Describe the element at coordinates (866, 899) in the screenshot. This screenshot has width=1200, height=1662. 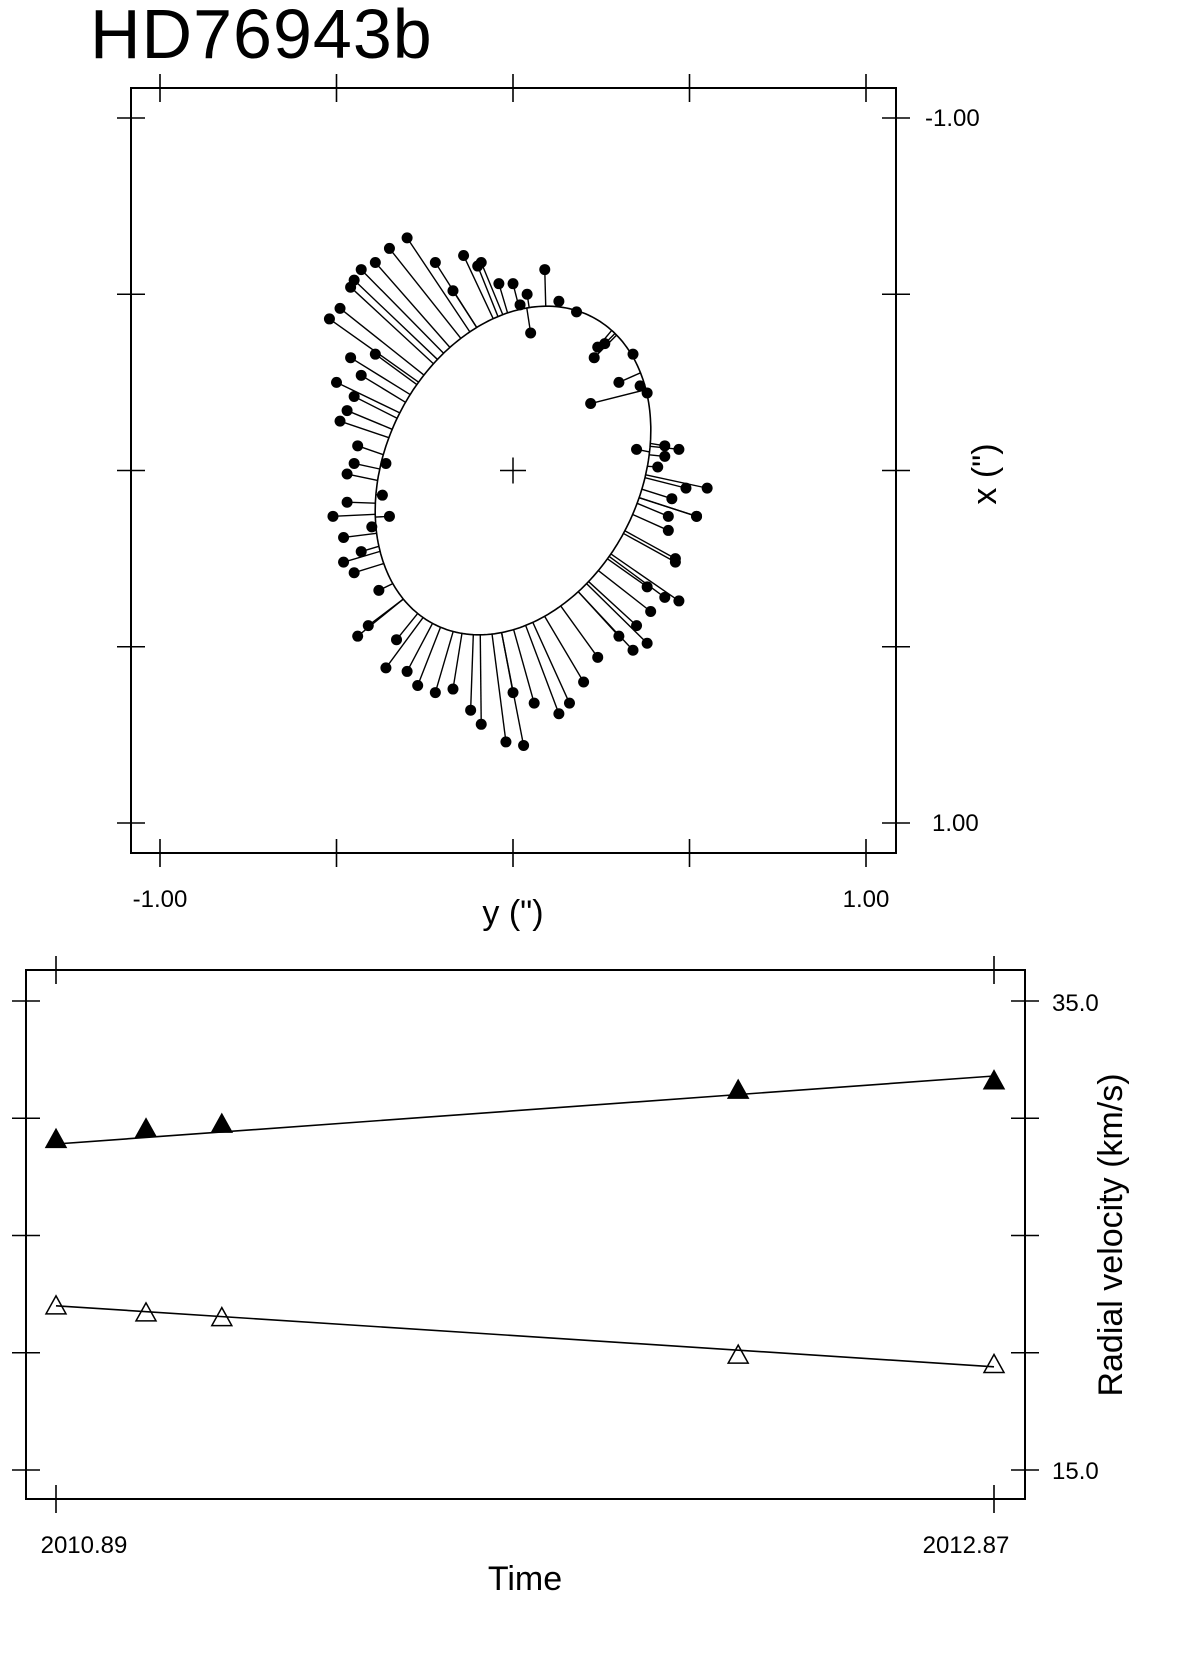
I see `orbit-x-tick-label-right: 1.00` at that location.